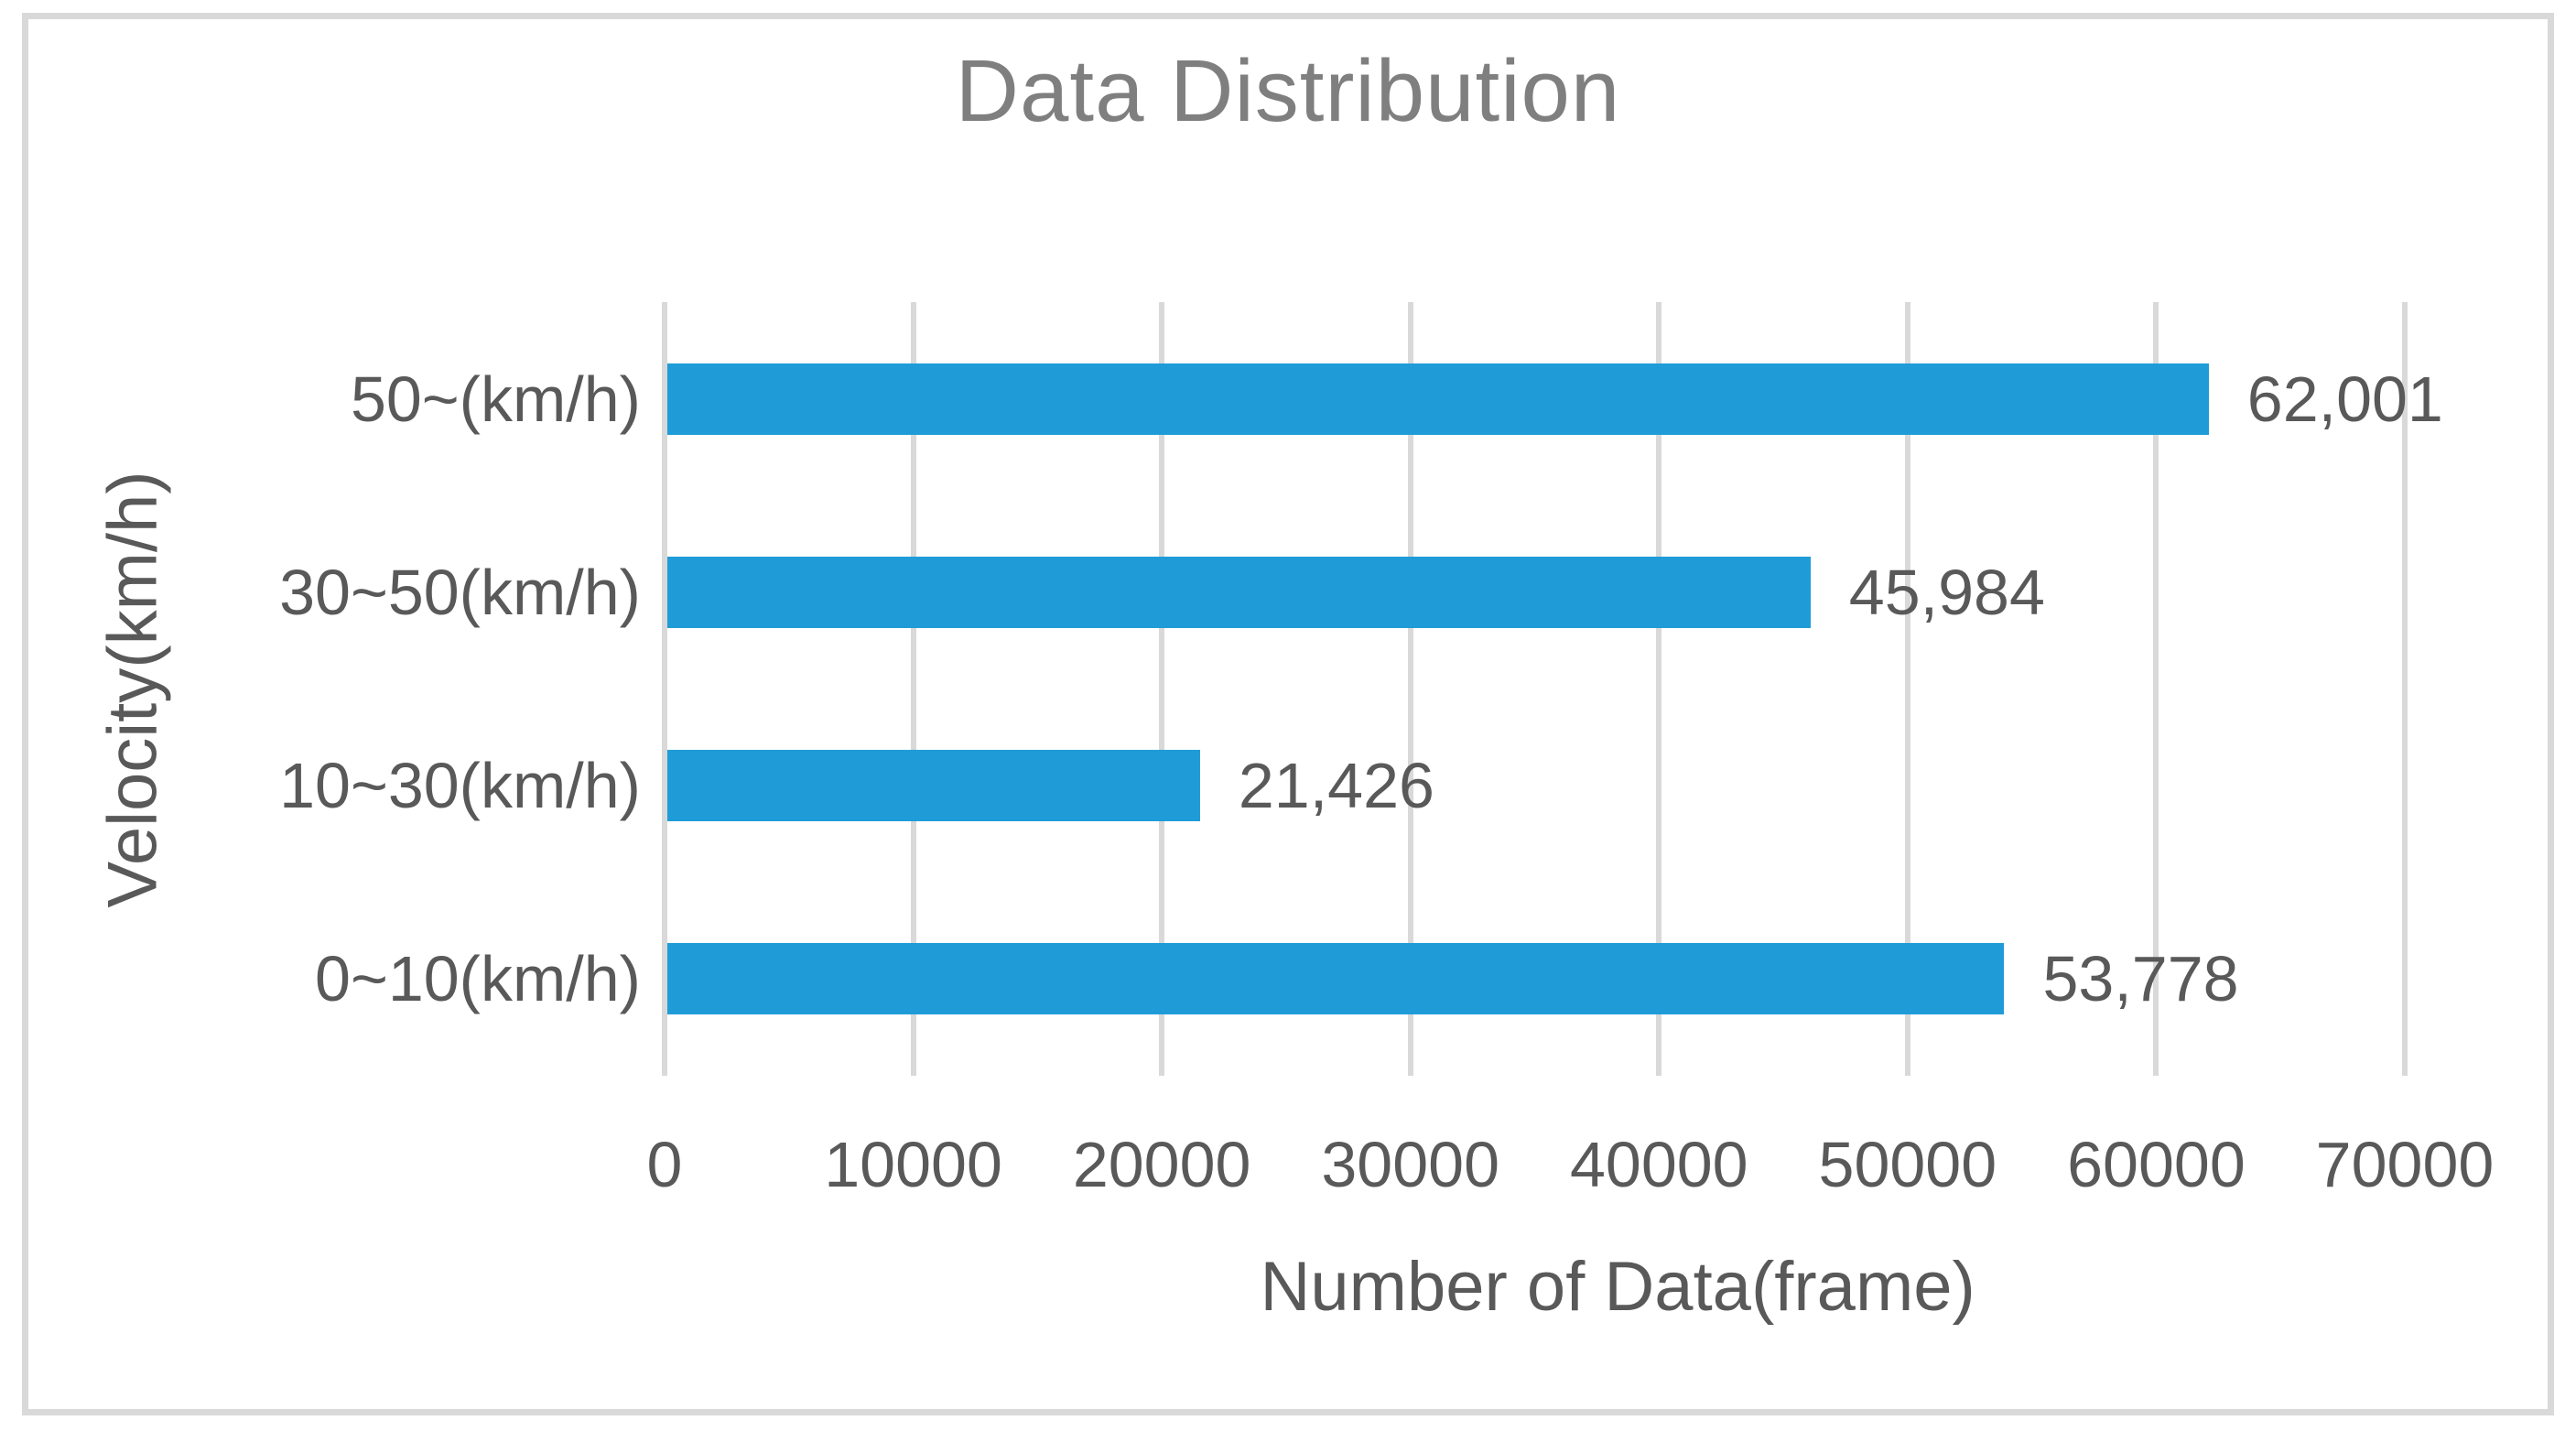 The height and width of the screenshot is (1431, 2576). What do you see at coordinates (1288, 91) in the screenshot?
I see `chart-title: Data Distribution` at bounding box center [1288, 91].